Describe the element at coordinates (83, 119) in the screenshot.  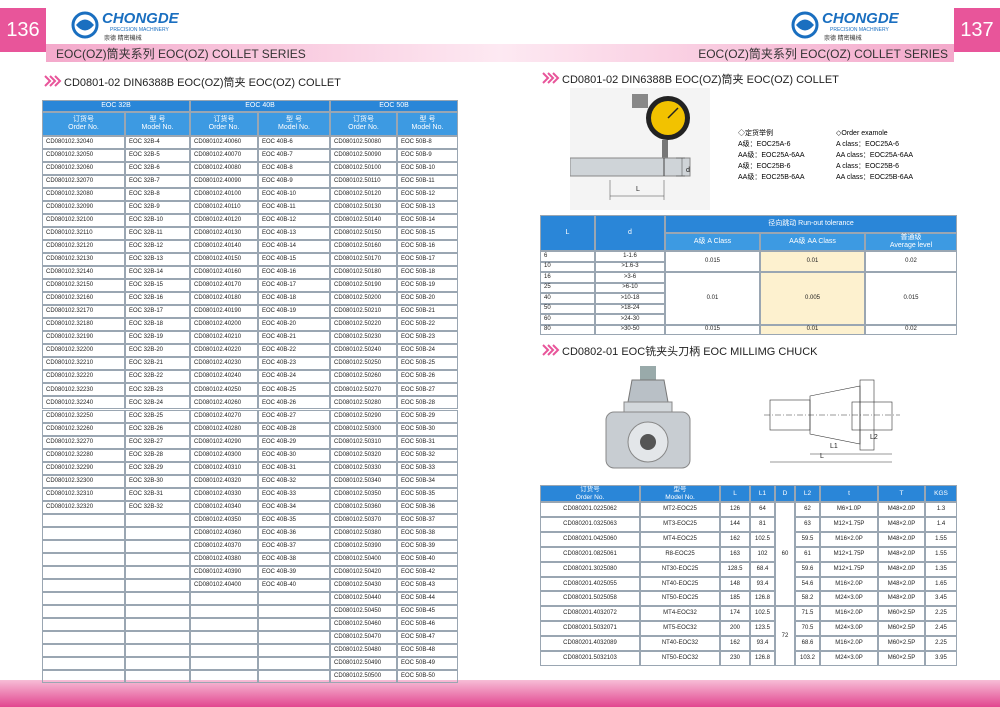
I see `cell-text: 订货号` at that location.